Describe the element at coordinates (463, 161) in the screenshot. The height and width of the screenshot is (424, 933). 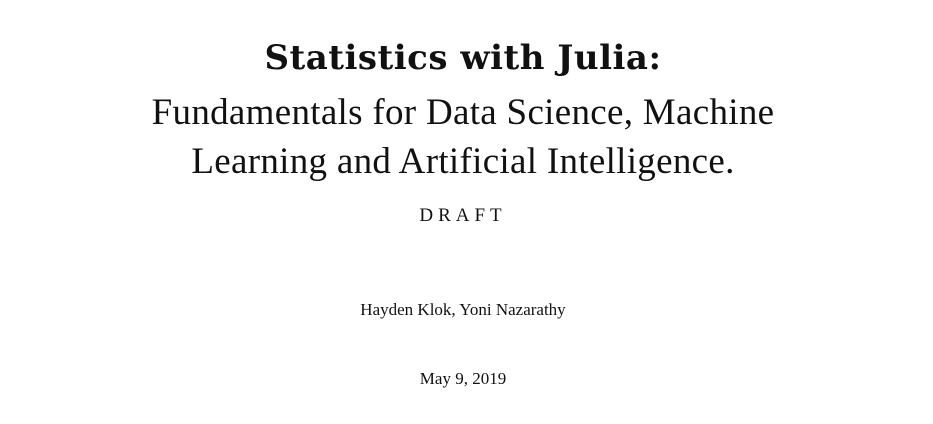
I see `book-subtitle-line-2: Learning and Artificial Intelligence.` at that location.